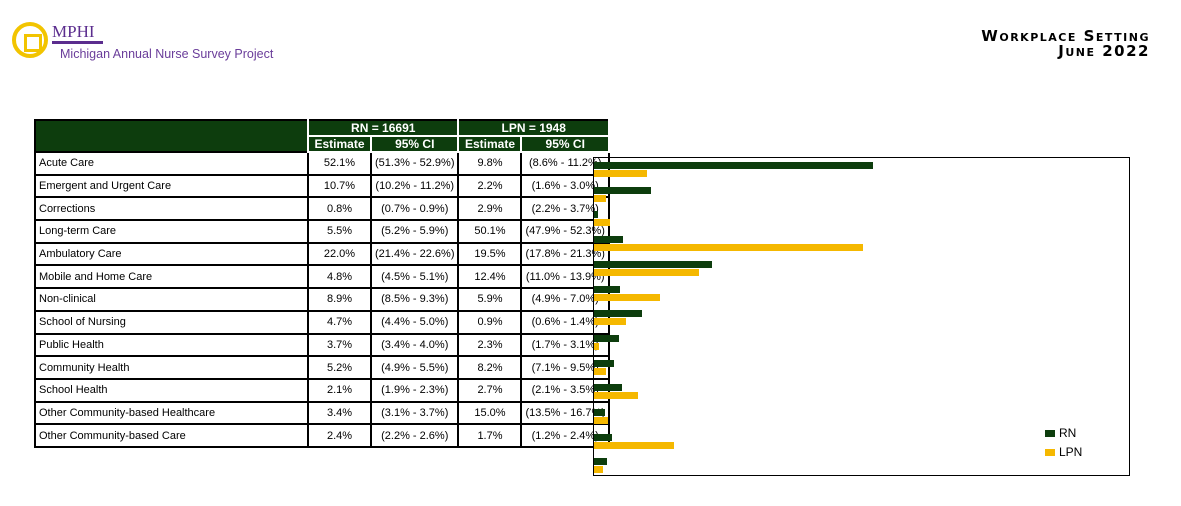 This screenshot has width=1181, height=506. What do you see at coordinates (171, 277) in the screenshot?
I see `category-label: Mobile and Home Care` at bounding box center [171, 277].